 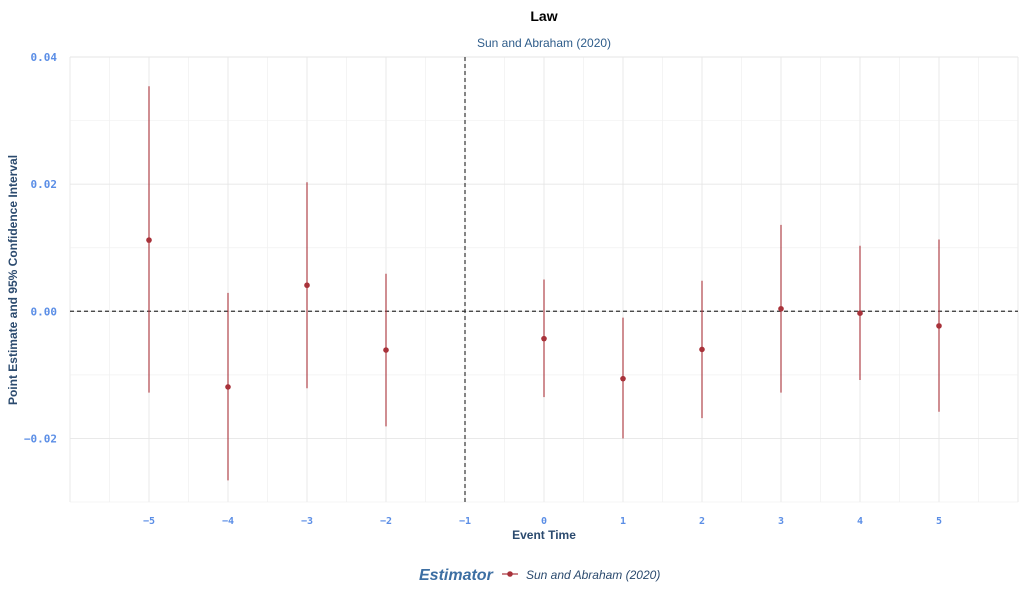 I want to click on legend-title: Estimator, so click(x=456, y=575).